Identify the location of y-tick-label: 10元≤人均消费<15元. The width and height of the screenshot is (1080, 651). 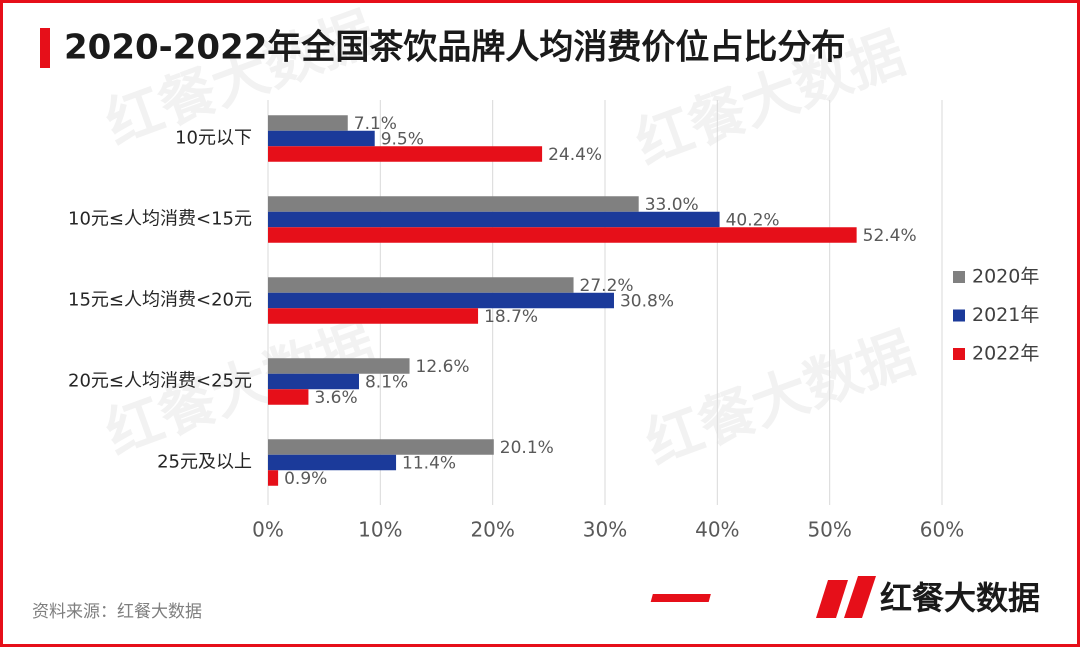
(160, 219).